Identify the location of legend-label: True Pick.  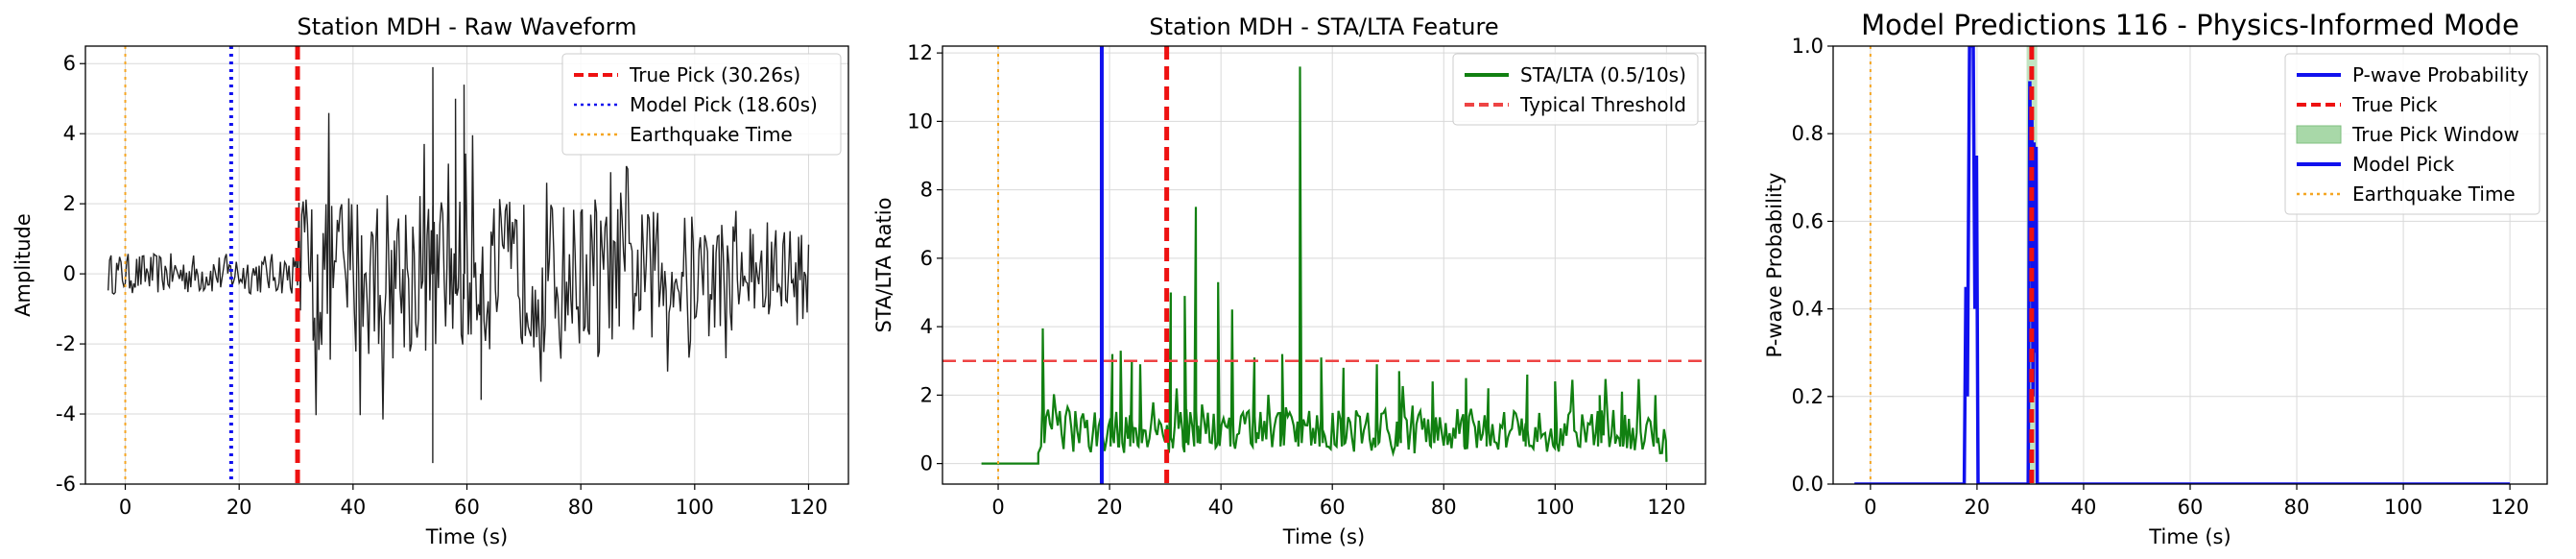
(2394, 104).